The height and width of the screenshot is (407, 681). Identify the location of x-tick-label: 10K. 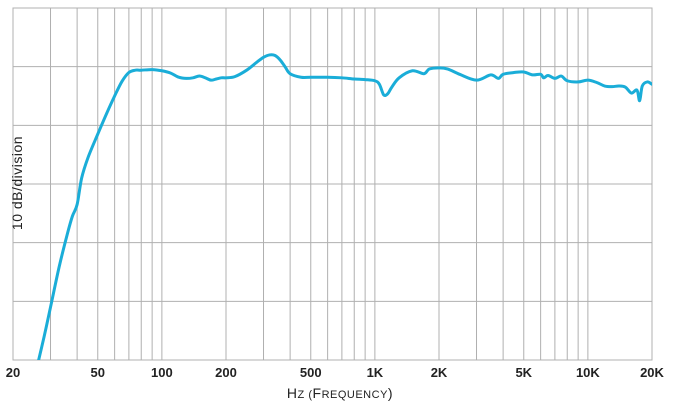
(588, 372).